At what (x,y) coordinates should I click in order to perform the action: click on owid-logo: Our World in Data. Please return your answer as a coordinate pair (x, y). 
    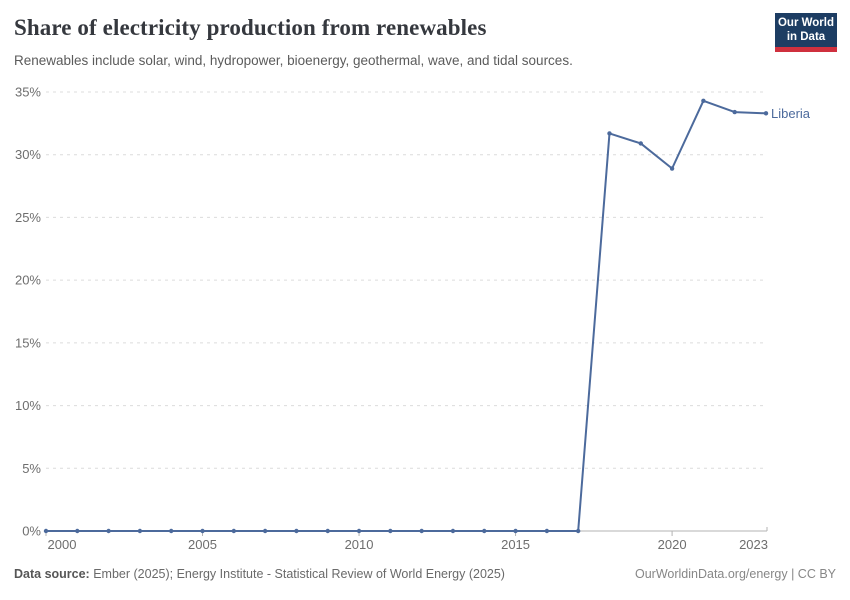
    Looking at the image, I should click on (806, 32).